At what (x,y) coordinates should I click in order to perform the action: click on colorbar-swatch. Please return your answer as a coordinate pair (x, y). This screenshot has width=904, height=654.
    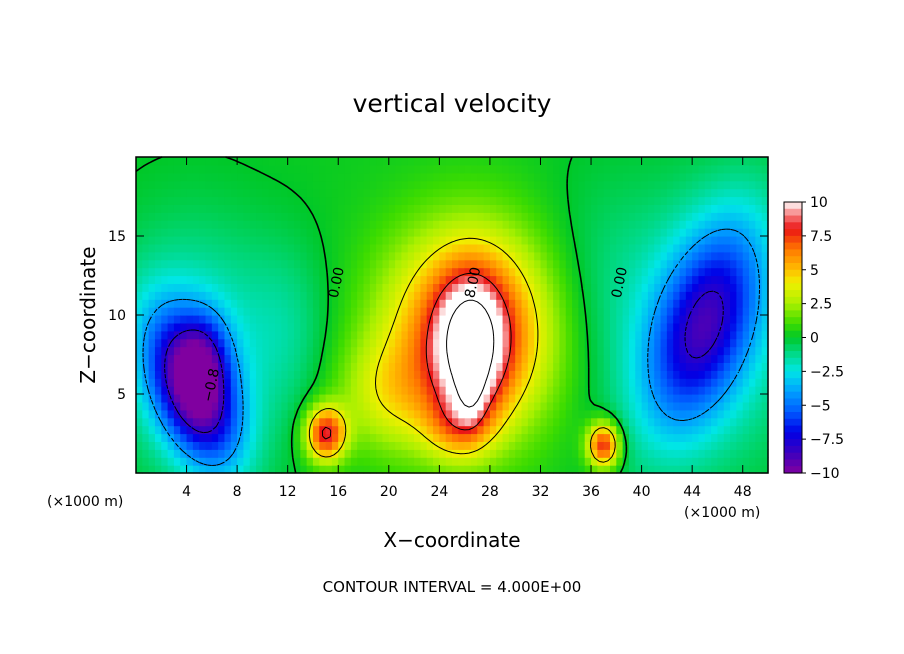
    Looking at the image, I should click on (793, 429).